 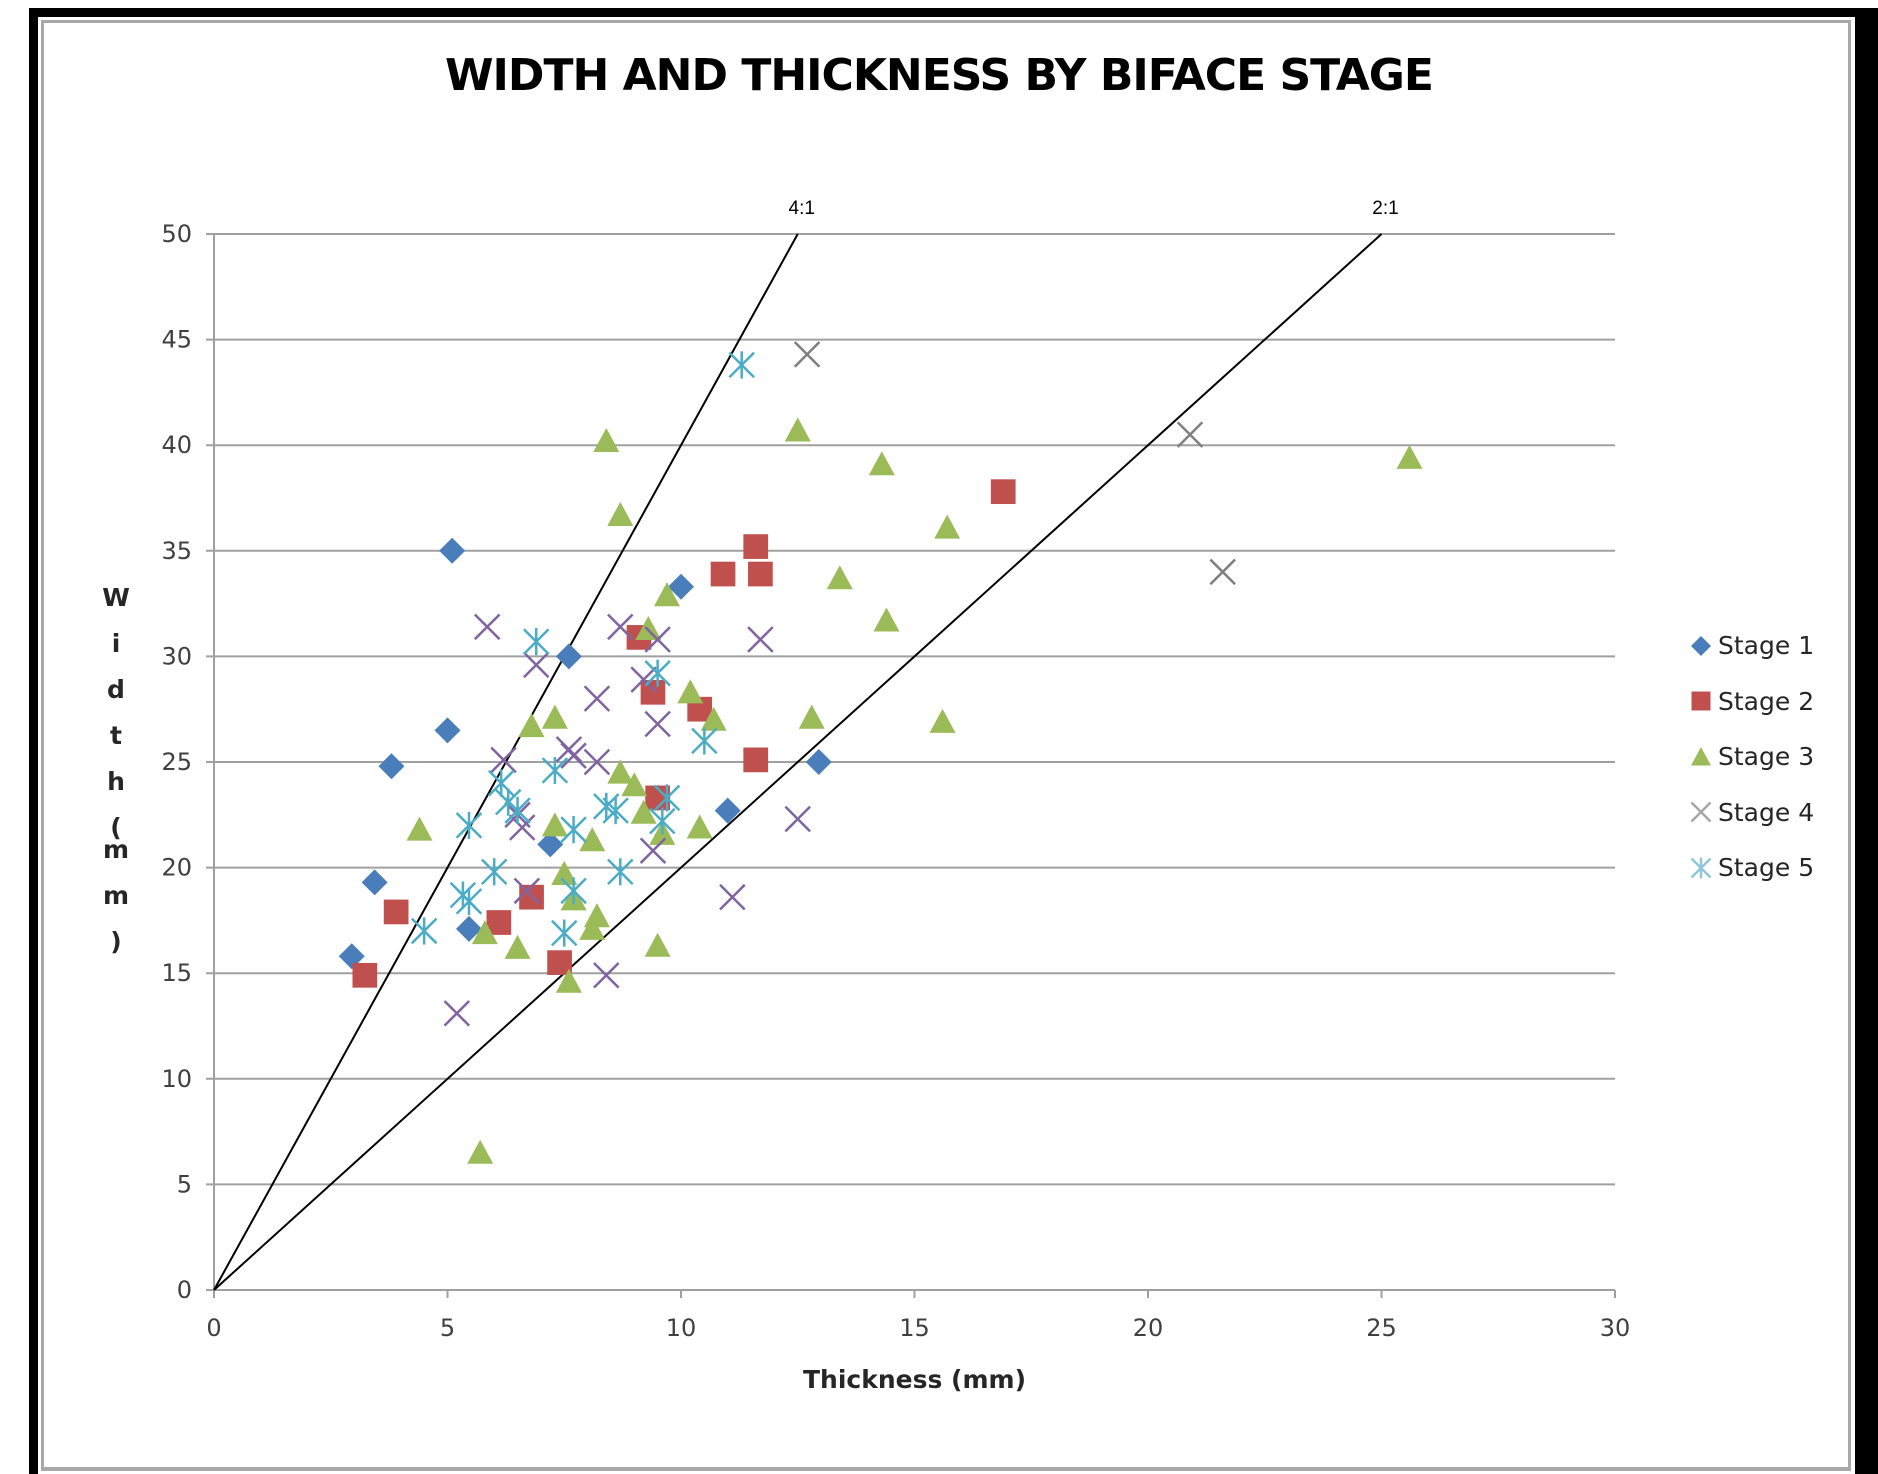 What do you see at coordinates (176, 868) in the screenshot?
I see `y-tick-label: 20` at bounding box center [176, 868].